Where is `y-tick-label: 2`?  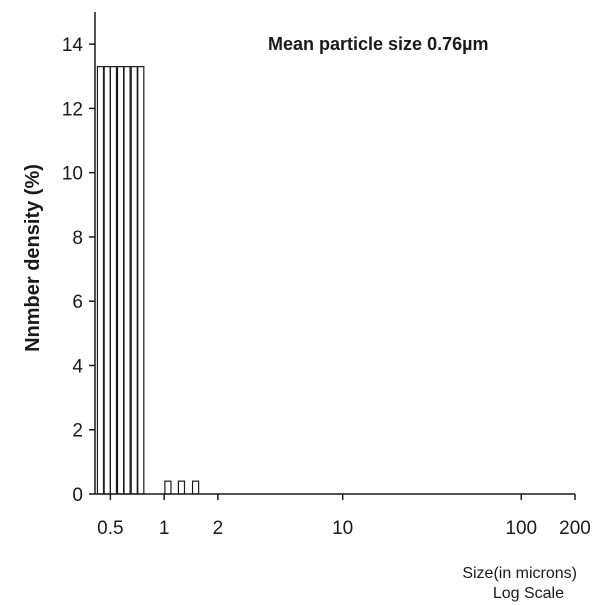 y-tick-label: 2 is located at coordinates (77, 431).